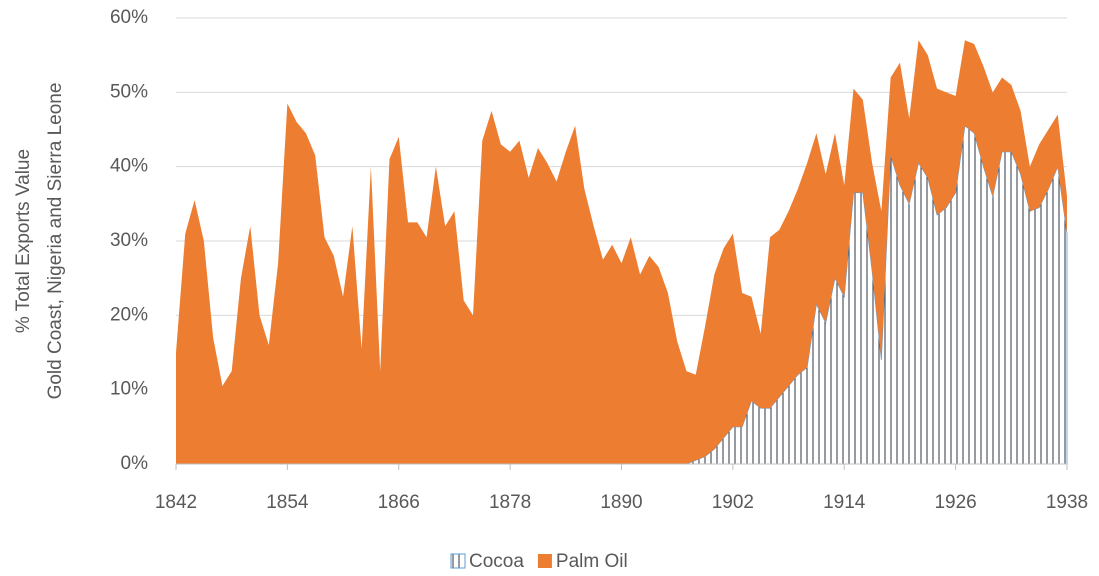 The height and width of the screenshot is (576, 1099). Describe the element at coordinates (23, 241) in the screenshot. I see `y-axis-label: % Total Exports Value` at that location.